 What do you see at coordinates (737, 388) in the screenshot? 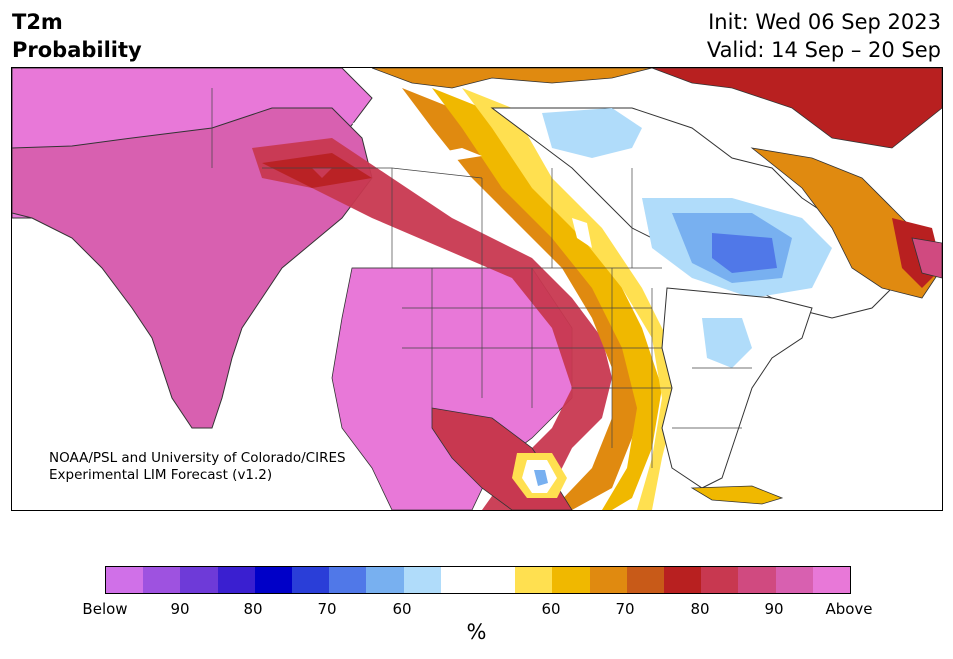
I see `land-eastern-us` at bounding box center [737, 388].